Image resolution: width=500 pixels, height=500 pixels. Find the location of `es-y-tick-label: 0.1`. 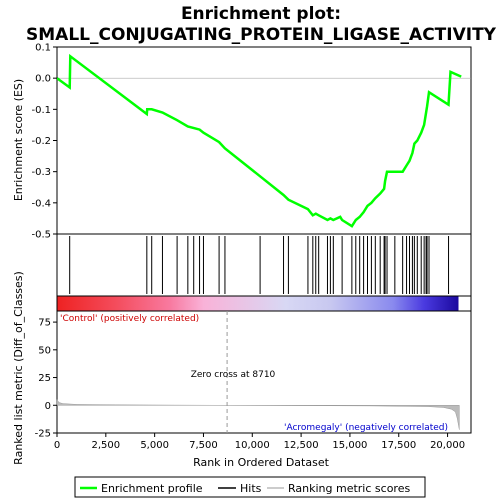

es-y-tick-label: 0.1 is located at coordinates (43, 48).